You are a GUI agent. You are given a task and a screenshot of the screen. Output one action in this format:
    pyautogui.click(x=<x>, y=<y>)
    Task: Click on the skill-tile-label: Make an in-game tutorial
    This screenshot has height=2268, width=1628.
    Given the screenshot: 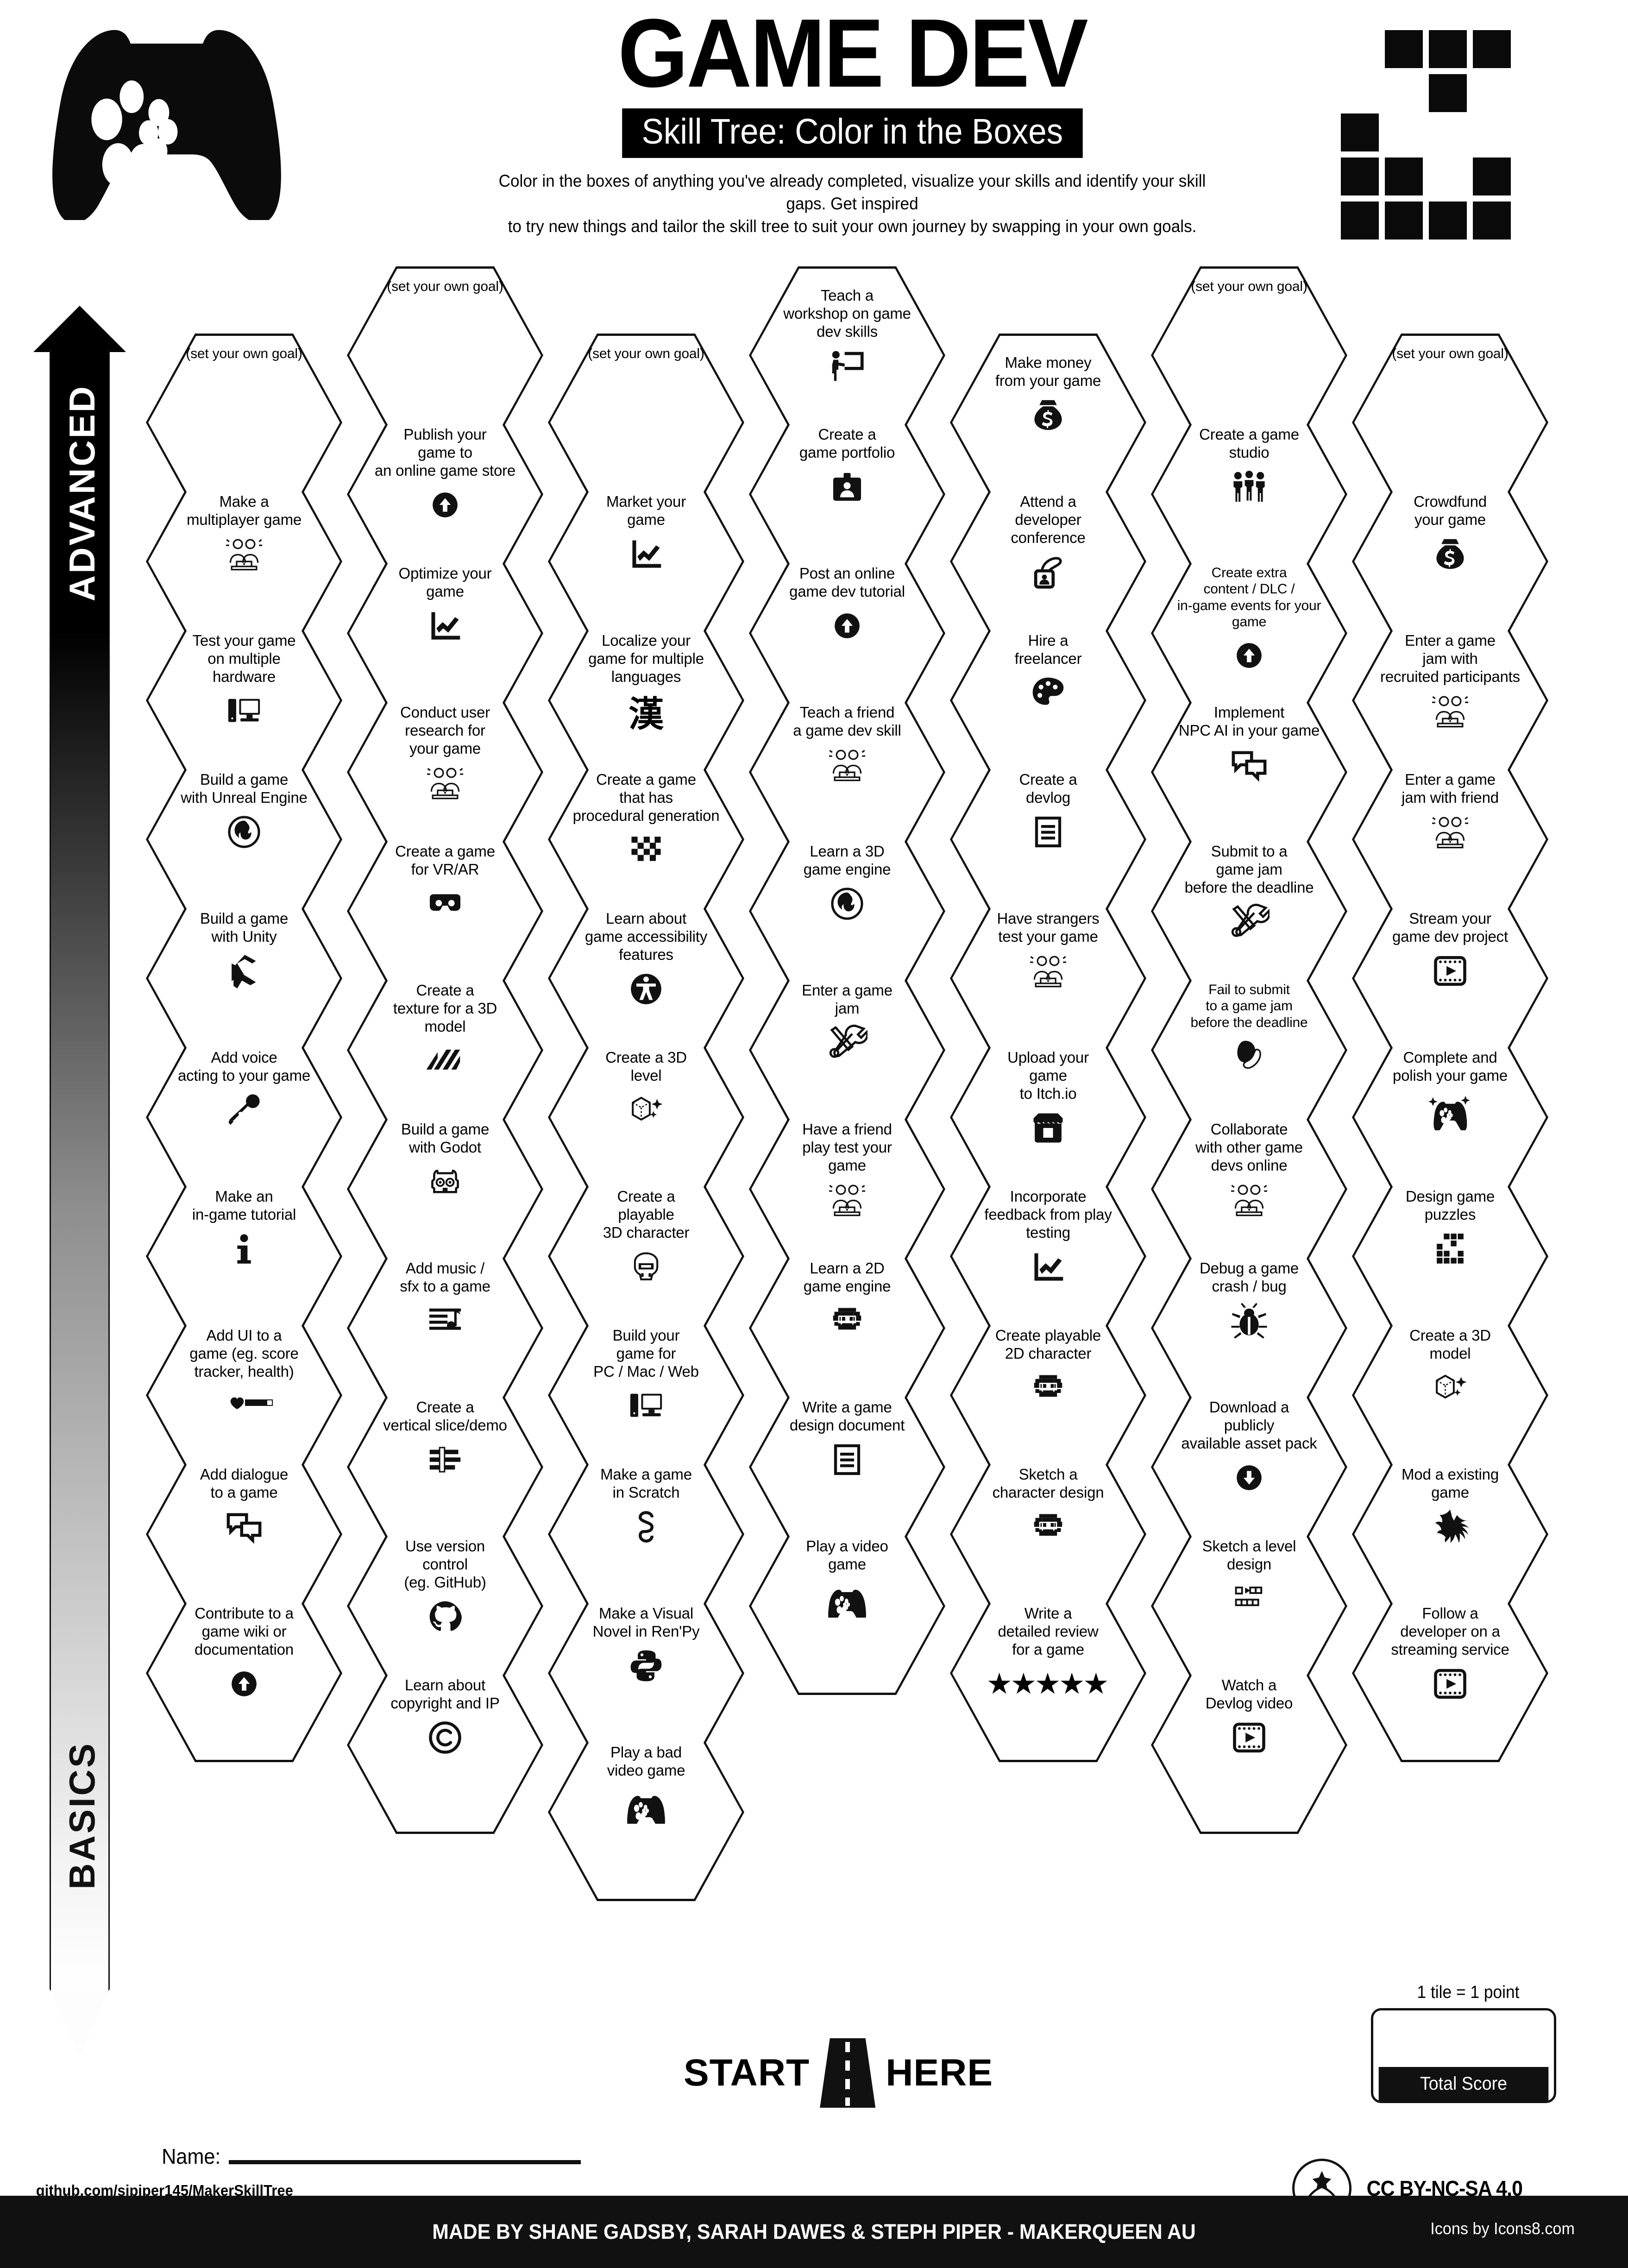 What is the action you would take?
    pyautogui.click(x=244, y=1205)
    